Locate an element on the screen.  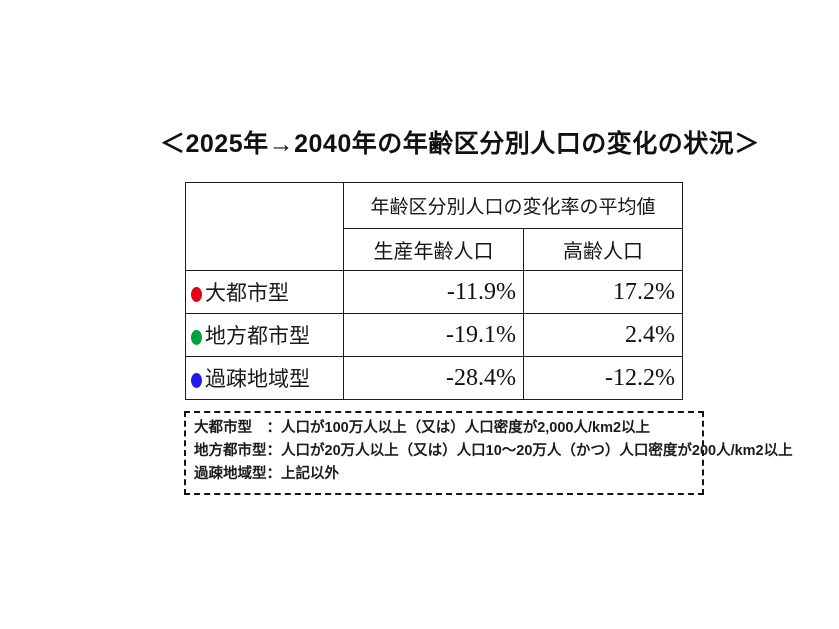
value-metropolitan-working-age: -11.9% is located at coordinates (433, 292).